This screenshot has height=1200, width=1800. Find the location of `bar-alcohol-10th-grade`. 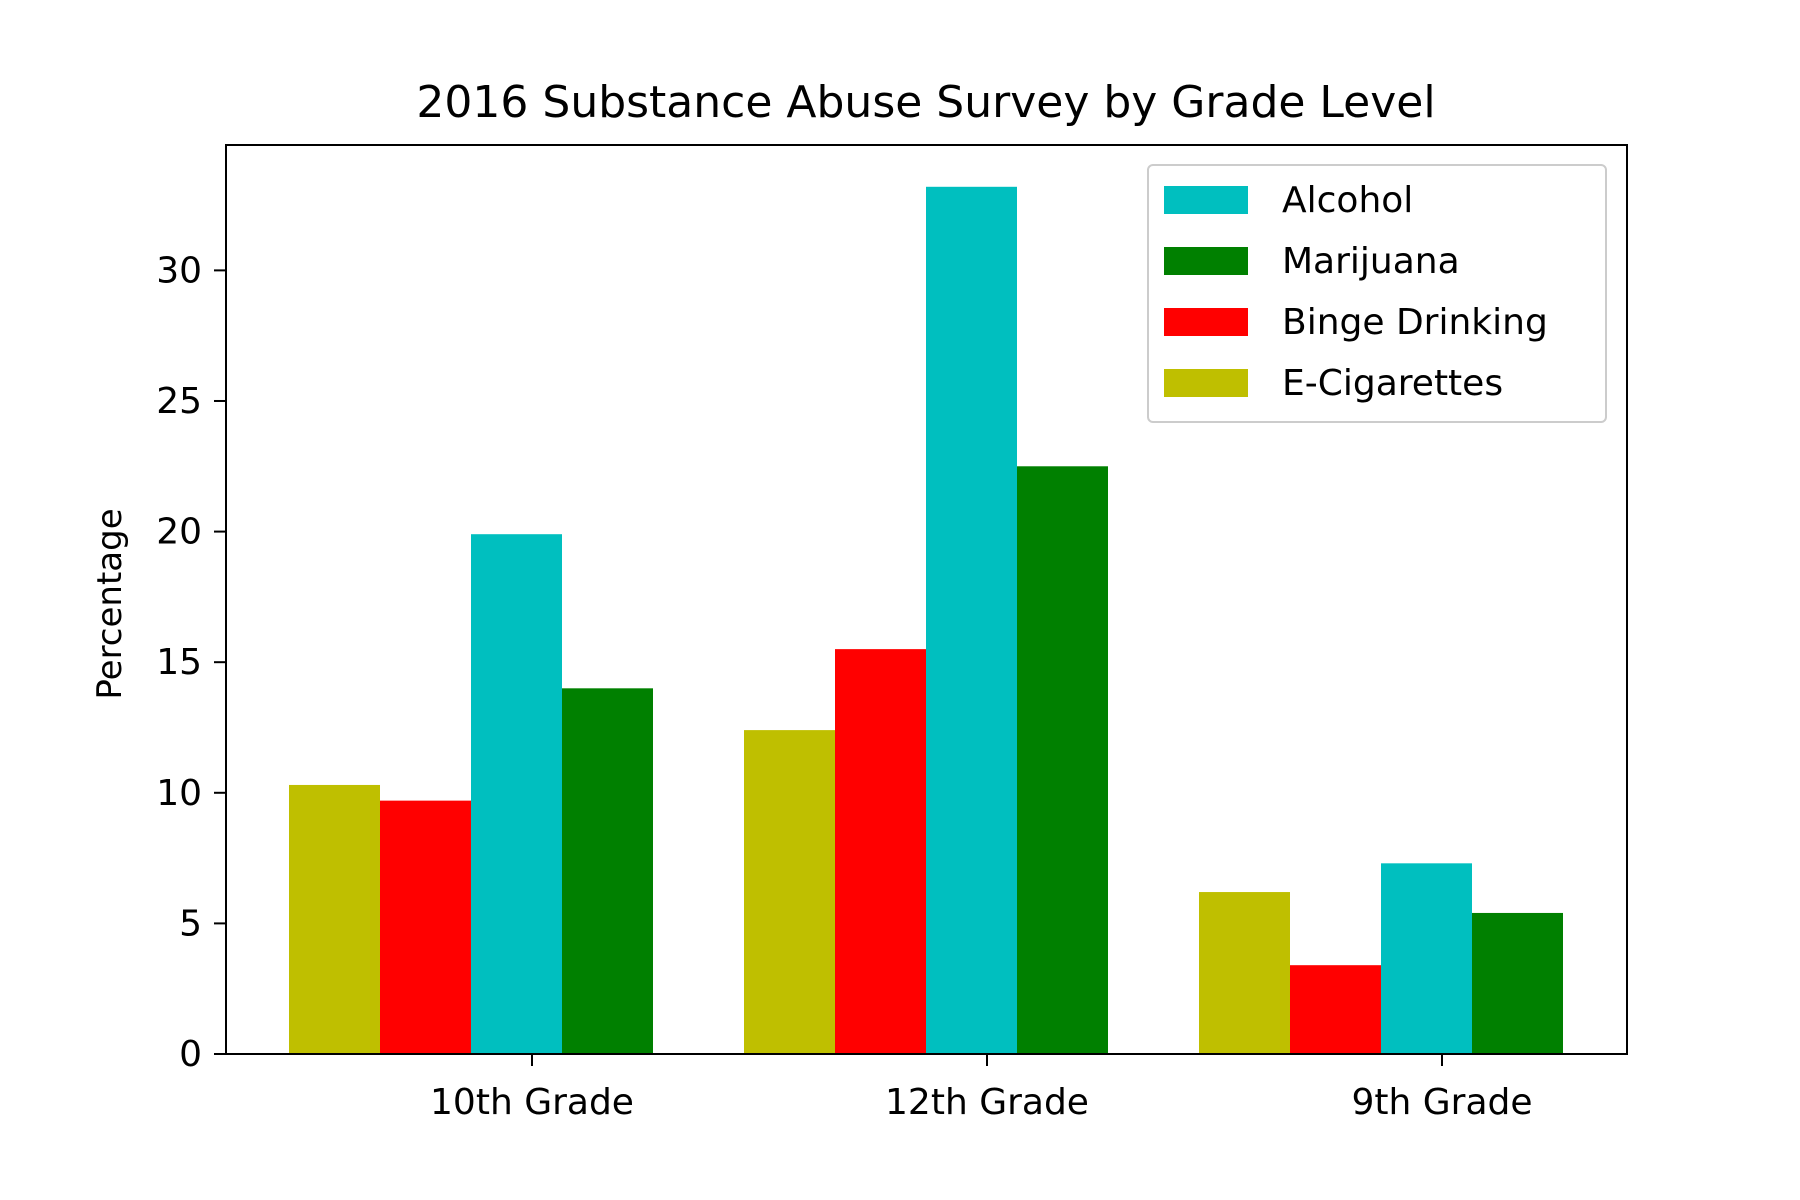

bar-alcohol-10th-grade is located at coordinates (516, 794).